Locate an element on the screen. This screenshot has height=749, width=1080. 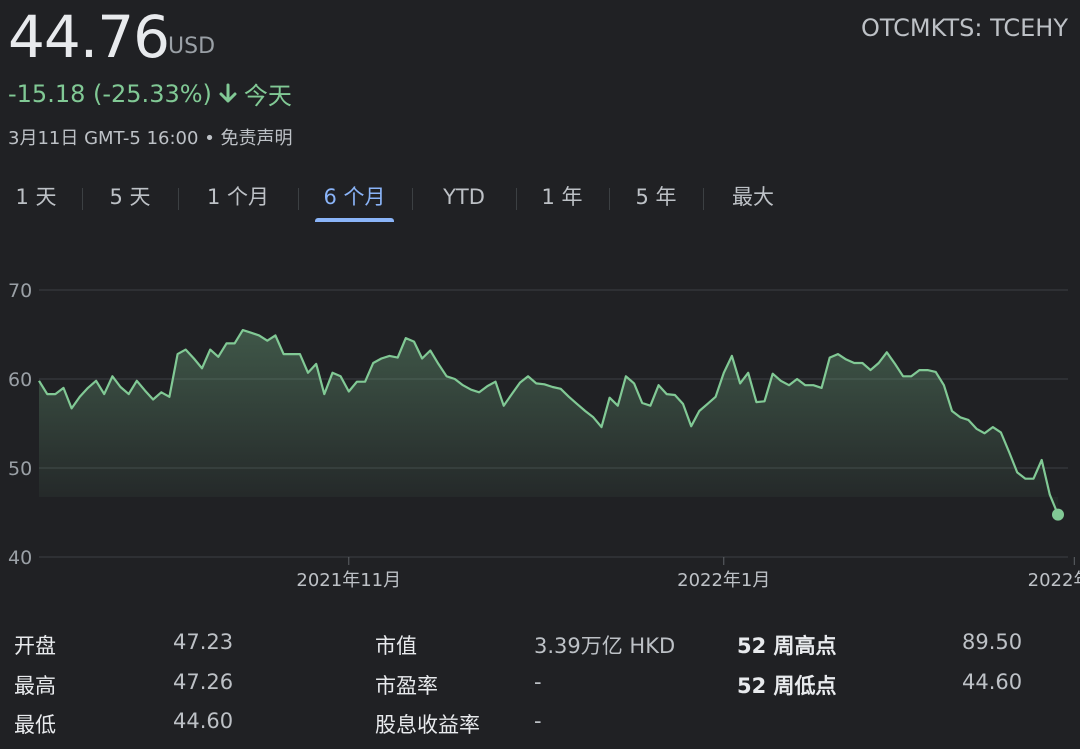
x-tick-label: 2021年11月 is located at coordinates (348, 580).